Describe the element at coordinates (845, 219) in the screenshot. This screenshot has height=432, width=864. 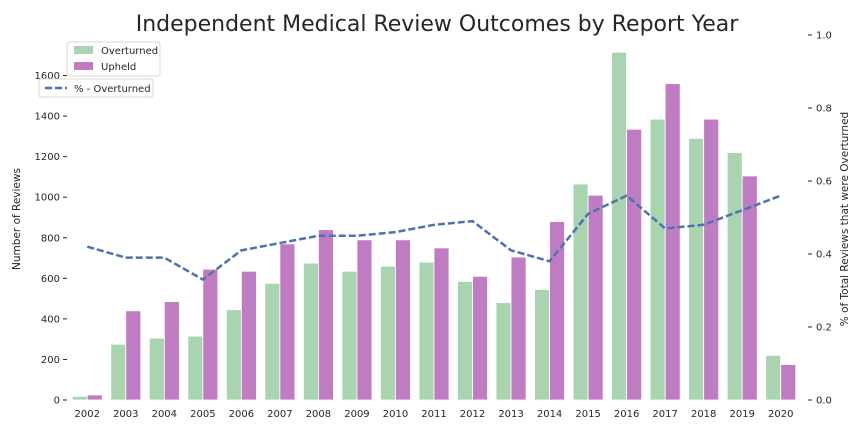
I see `y2-axis-title: % of Total Reviews that were Overturned` at that location.